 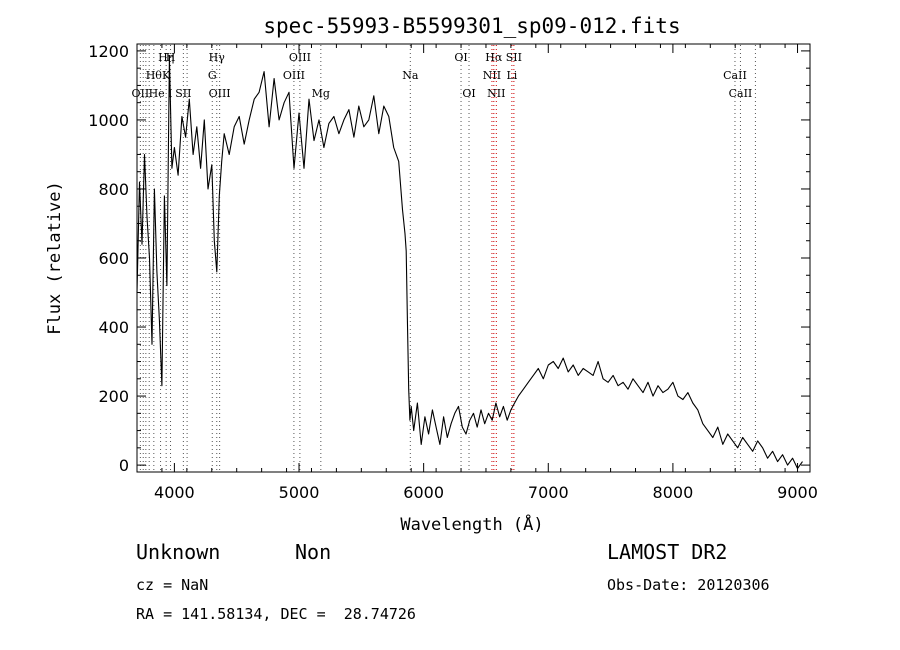 What do you see at coordinates (178, 552) in the screenshot?
I see `object-class: Unknown` at bounding box center [178, 552].